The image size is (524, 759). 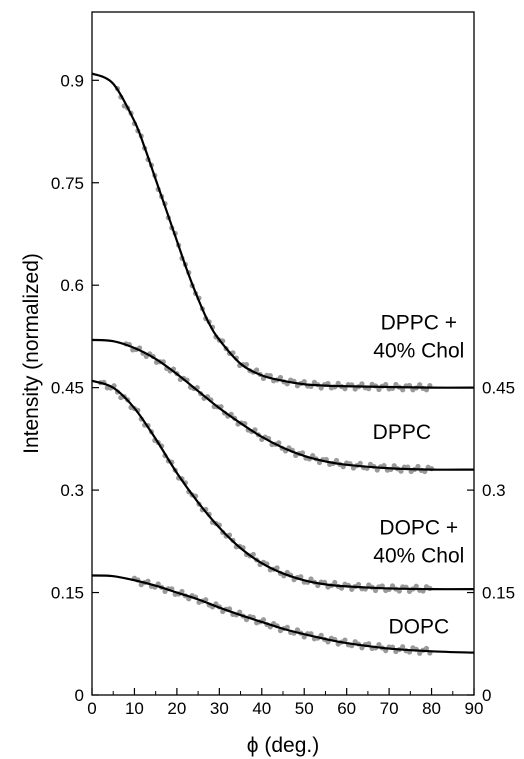 I want to click on x-tick-label-3: 30, so click(x=219, y=708).